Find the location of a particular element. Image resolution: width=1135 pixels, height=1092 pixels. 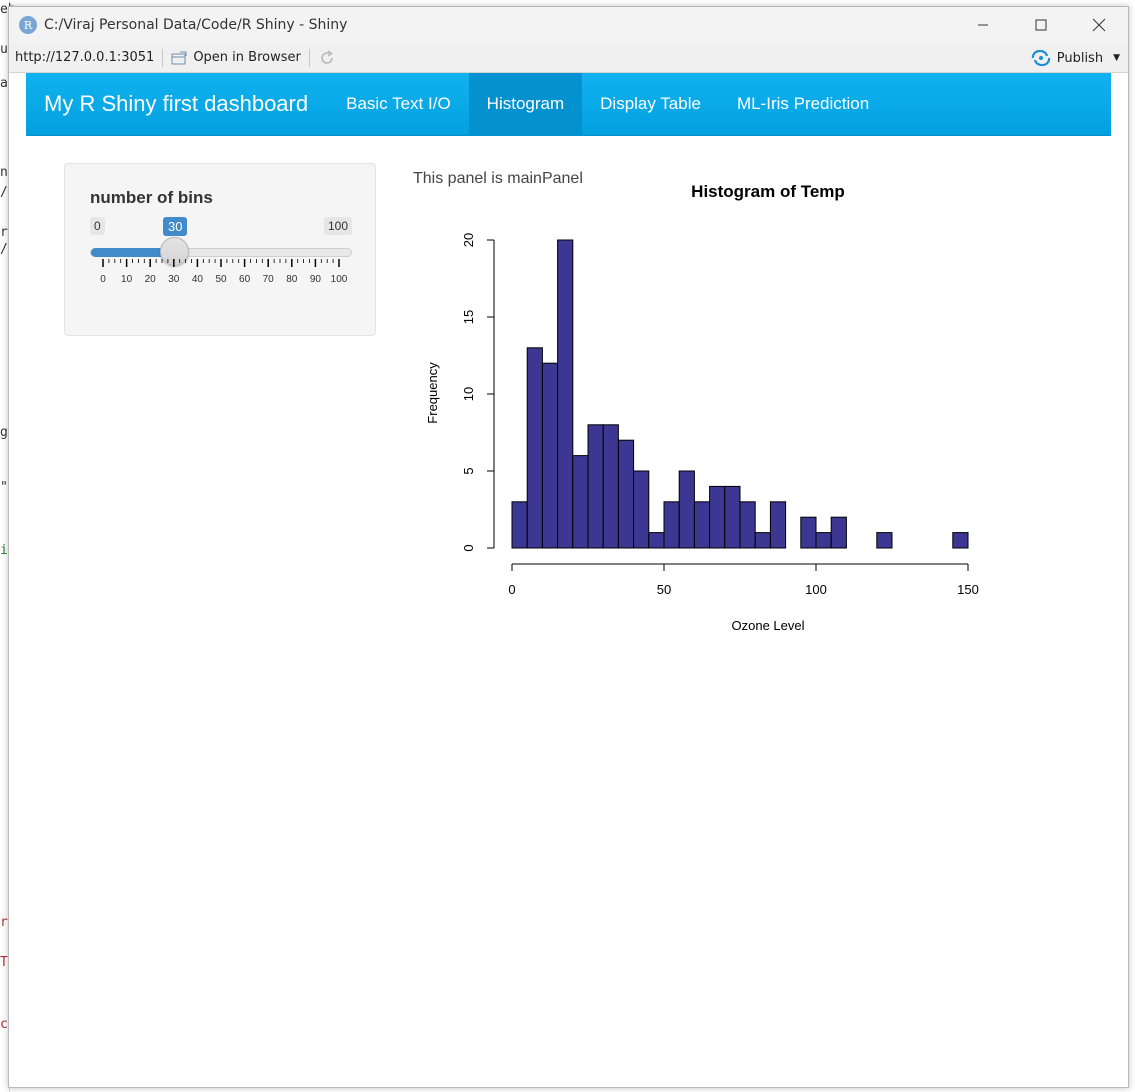

x-tick-label: 0 is located at coordinates (511, 589).